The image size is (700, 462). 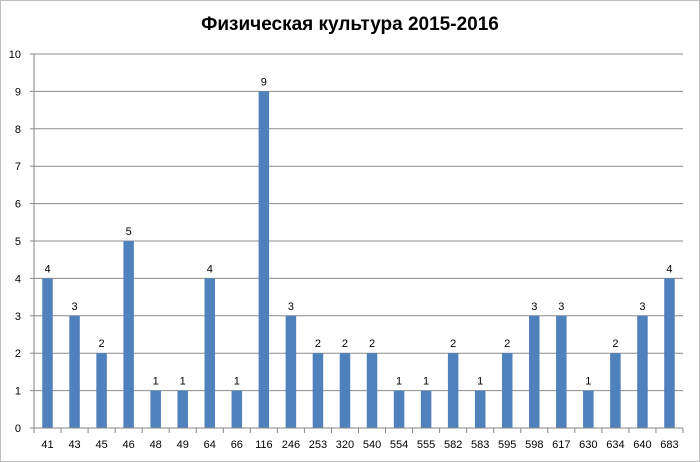 What do you see at coordinates (18, 354) in the screenshot?
I see `y-tick-label: 2` at bounding box center [18, 354].